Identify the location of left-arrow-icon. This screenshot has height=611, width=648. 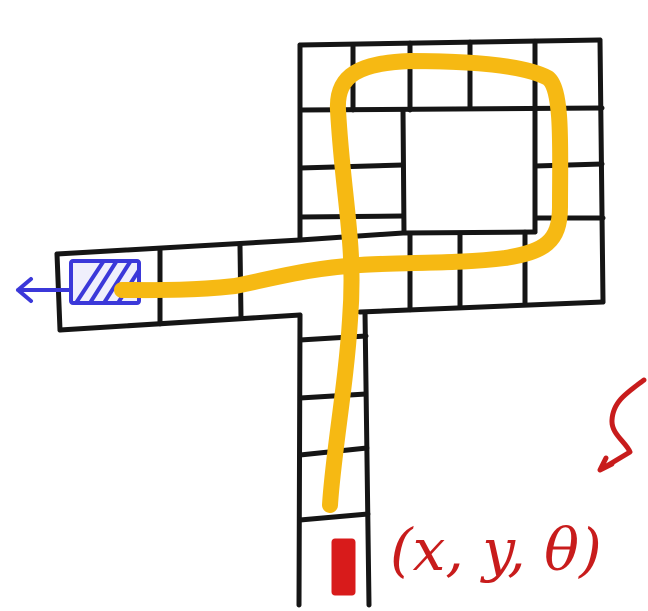
(44, 290).